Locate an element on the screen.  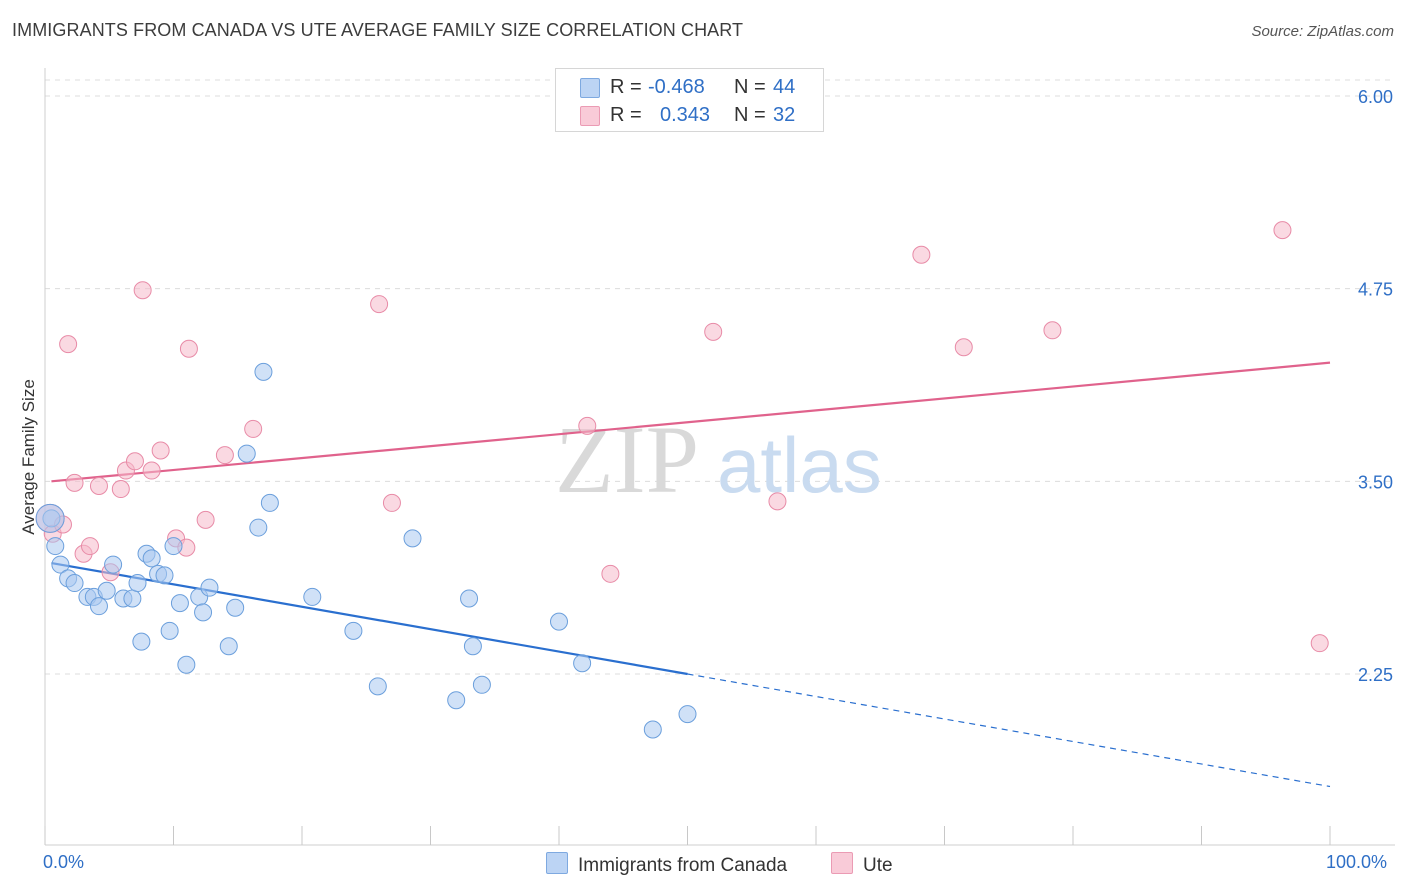
y-tick-label: 6.00 is located at coordinates (1375, 97).